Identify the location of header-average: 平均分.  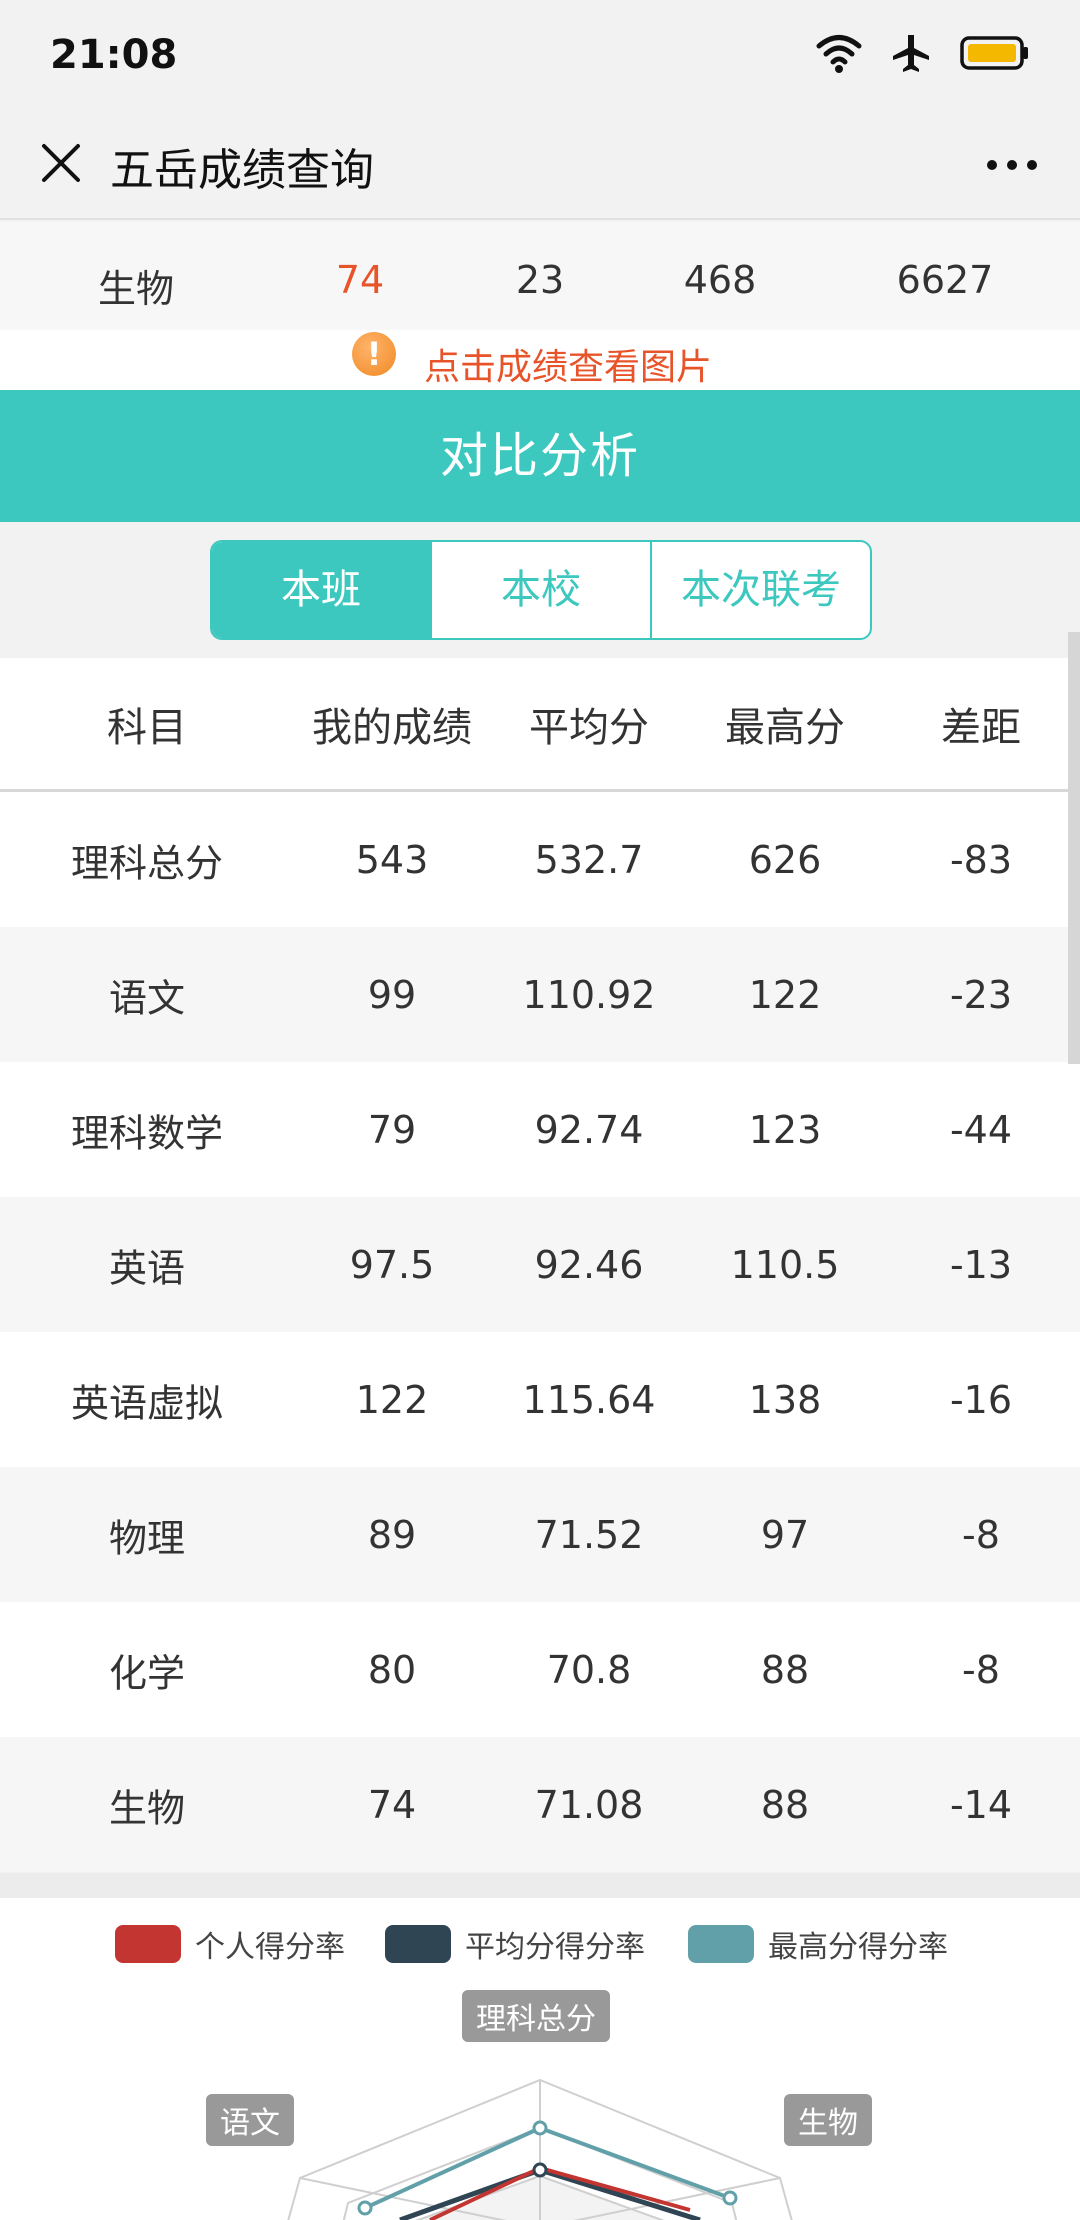
(589, 727).